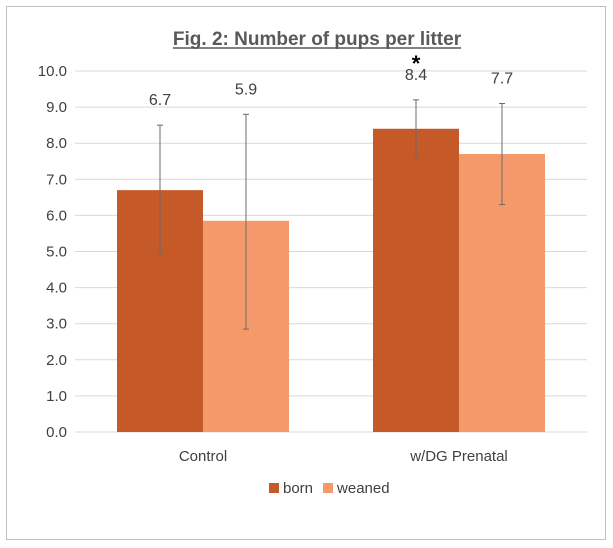  Describe the element at coordinates (343, 456) in the screenshot. I see `x-axis-categories: Control w/DG Prenatal` at that location.